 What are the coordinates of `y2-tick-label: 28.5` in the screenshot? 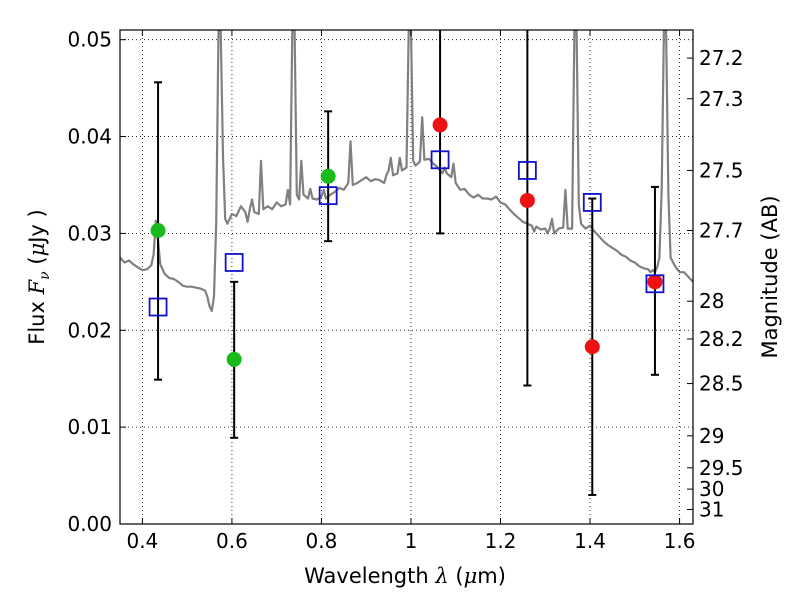 It's located at (721, 384).